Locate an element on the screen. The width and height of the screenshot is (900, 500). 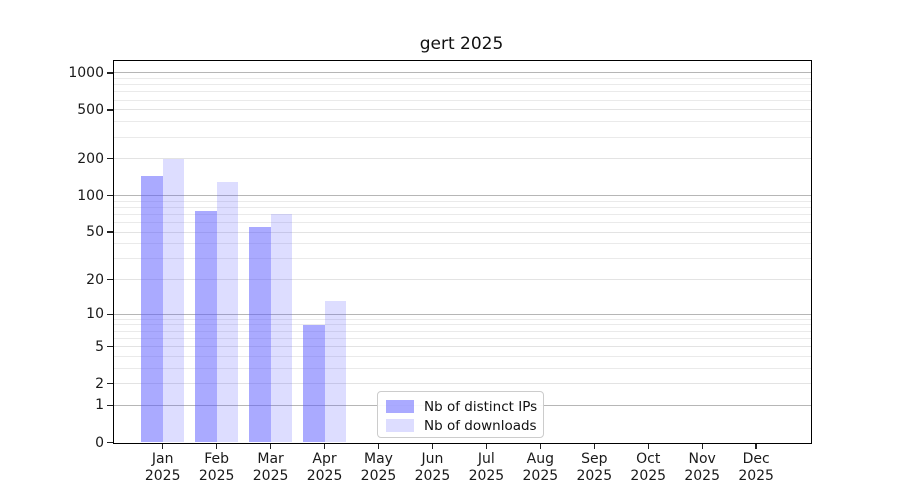
y-tick-label: 500 is located at coordinates (90, 109).